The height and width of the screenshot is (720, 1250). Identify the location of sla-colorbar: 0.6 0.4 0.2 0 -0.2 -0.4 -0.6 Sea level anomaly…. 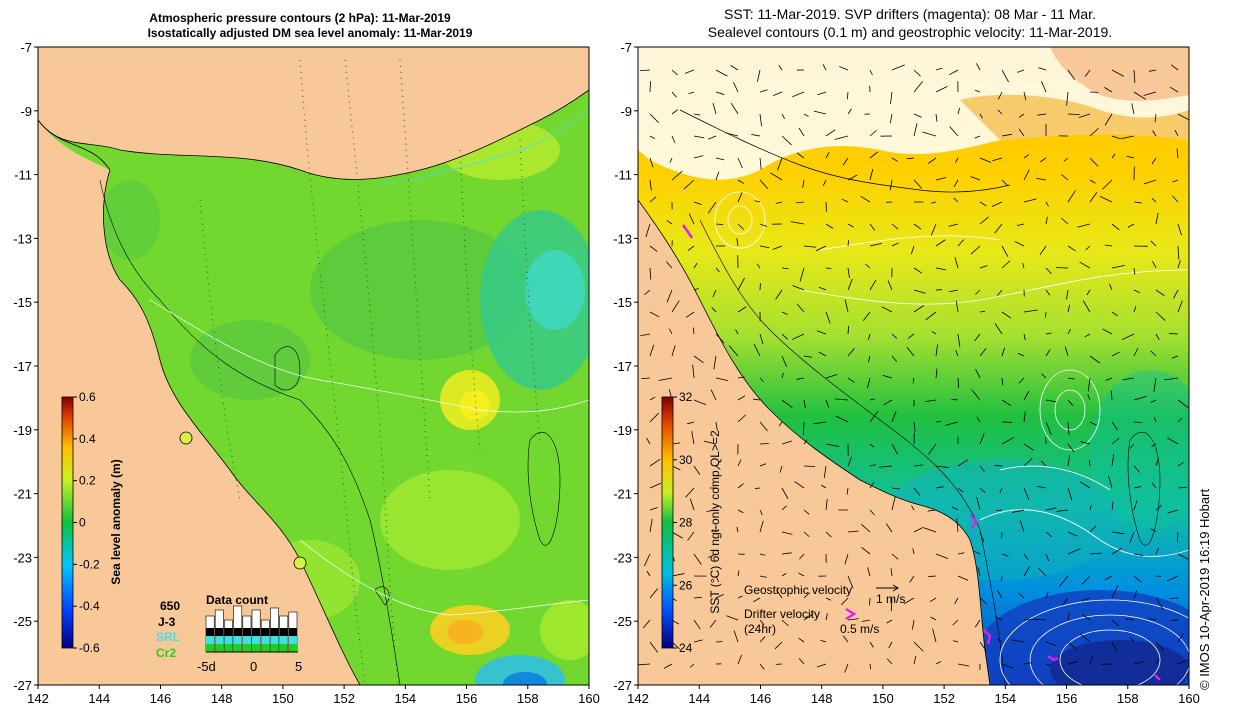
(92, 522).